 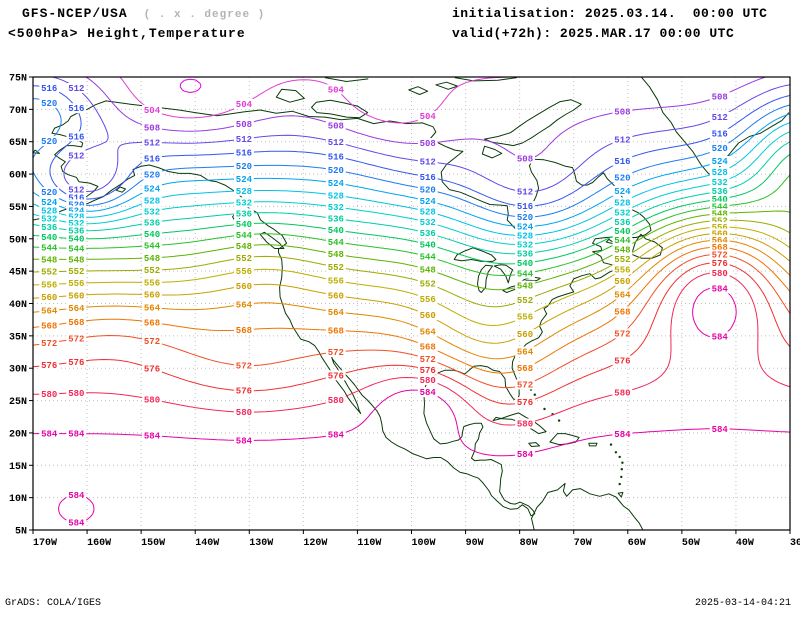 I want to click on lat-tick-label: 70N, so click(x=18, y=111).